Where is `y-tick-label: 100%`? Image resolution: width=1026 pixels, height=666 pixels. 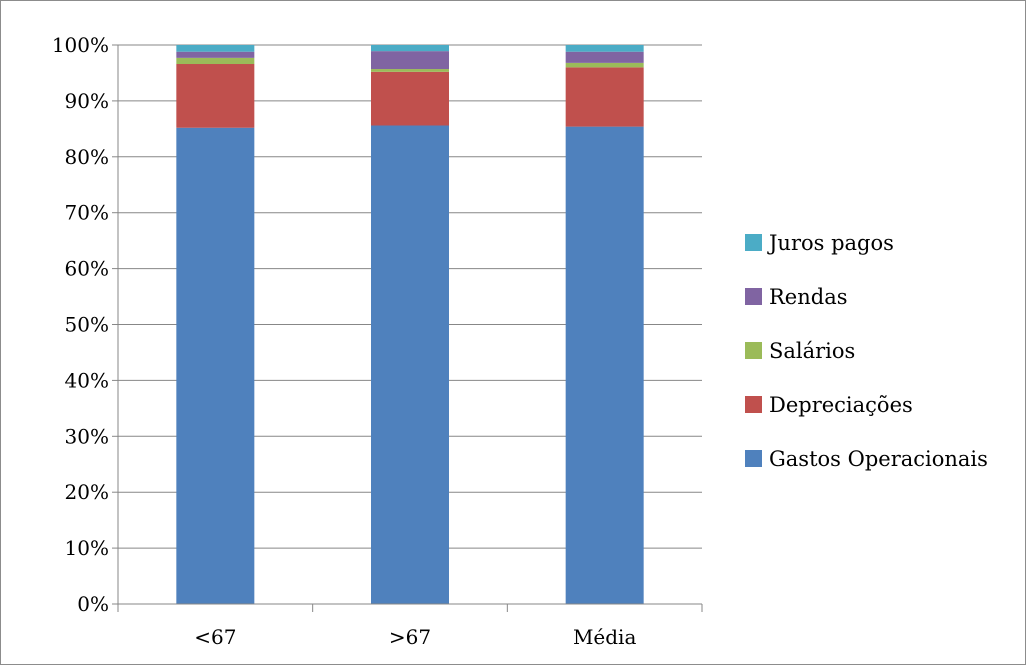
y-tick-label: 100% is located at coordinates (80, 45).